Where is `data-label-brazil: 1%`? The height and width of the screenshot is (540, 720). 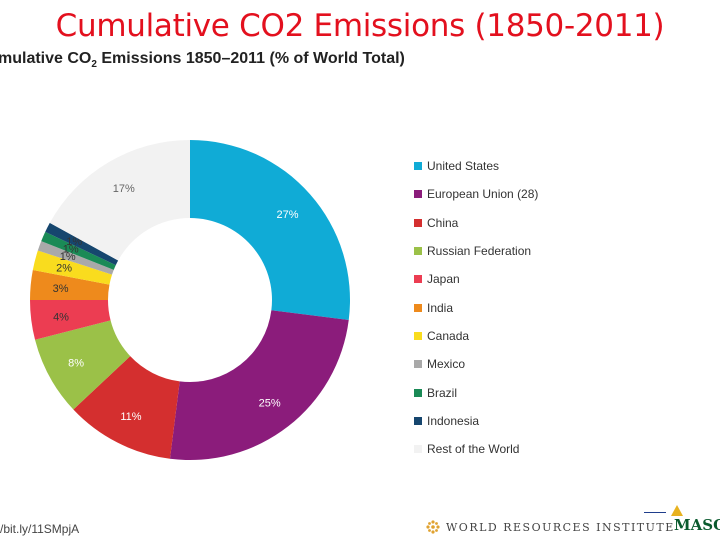
data-label-brazil: 1% is located at coordinates (71, 249).